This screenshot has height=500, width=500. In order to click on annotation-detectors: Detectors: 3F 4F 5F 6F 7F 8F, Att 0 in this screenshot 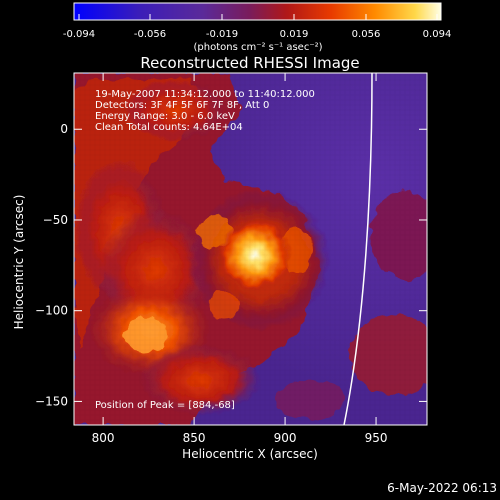, I will do `click(182, 105)`.